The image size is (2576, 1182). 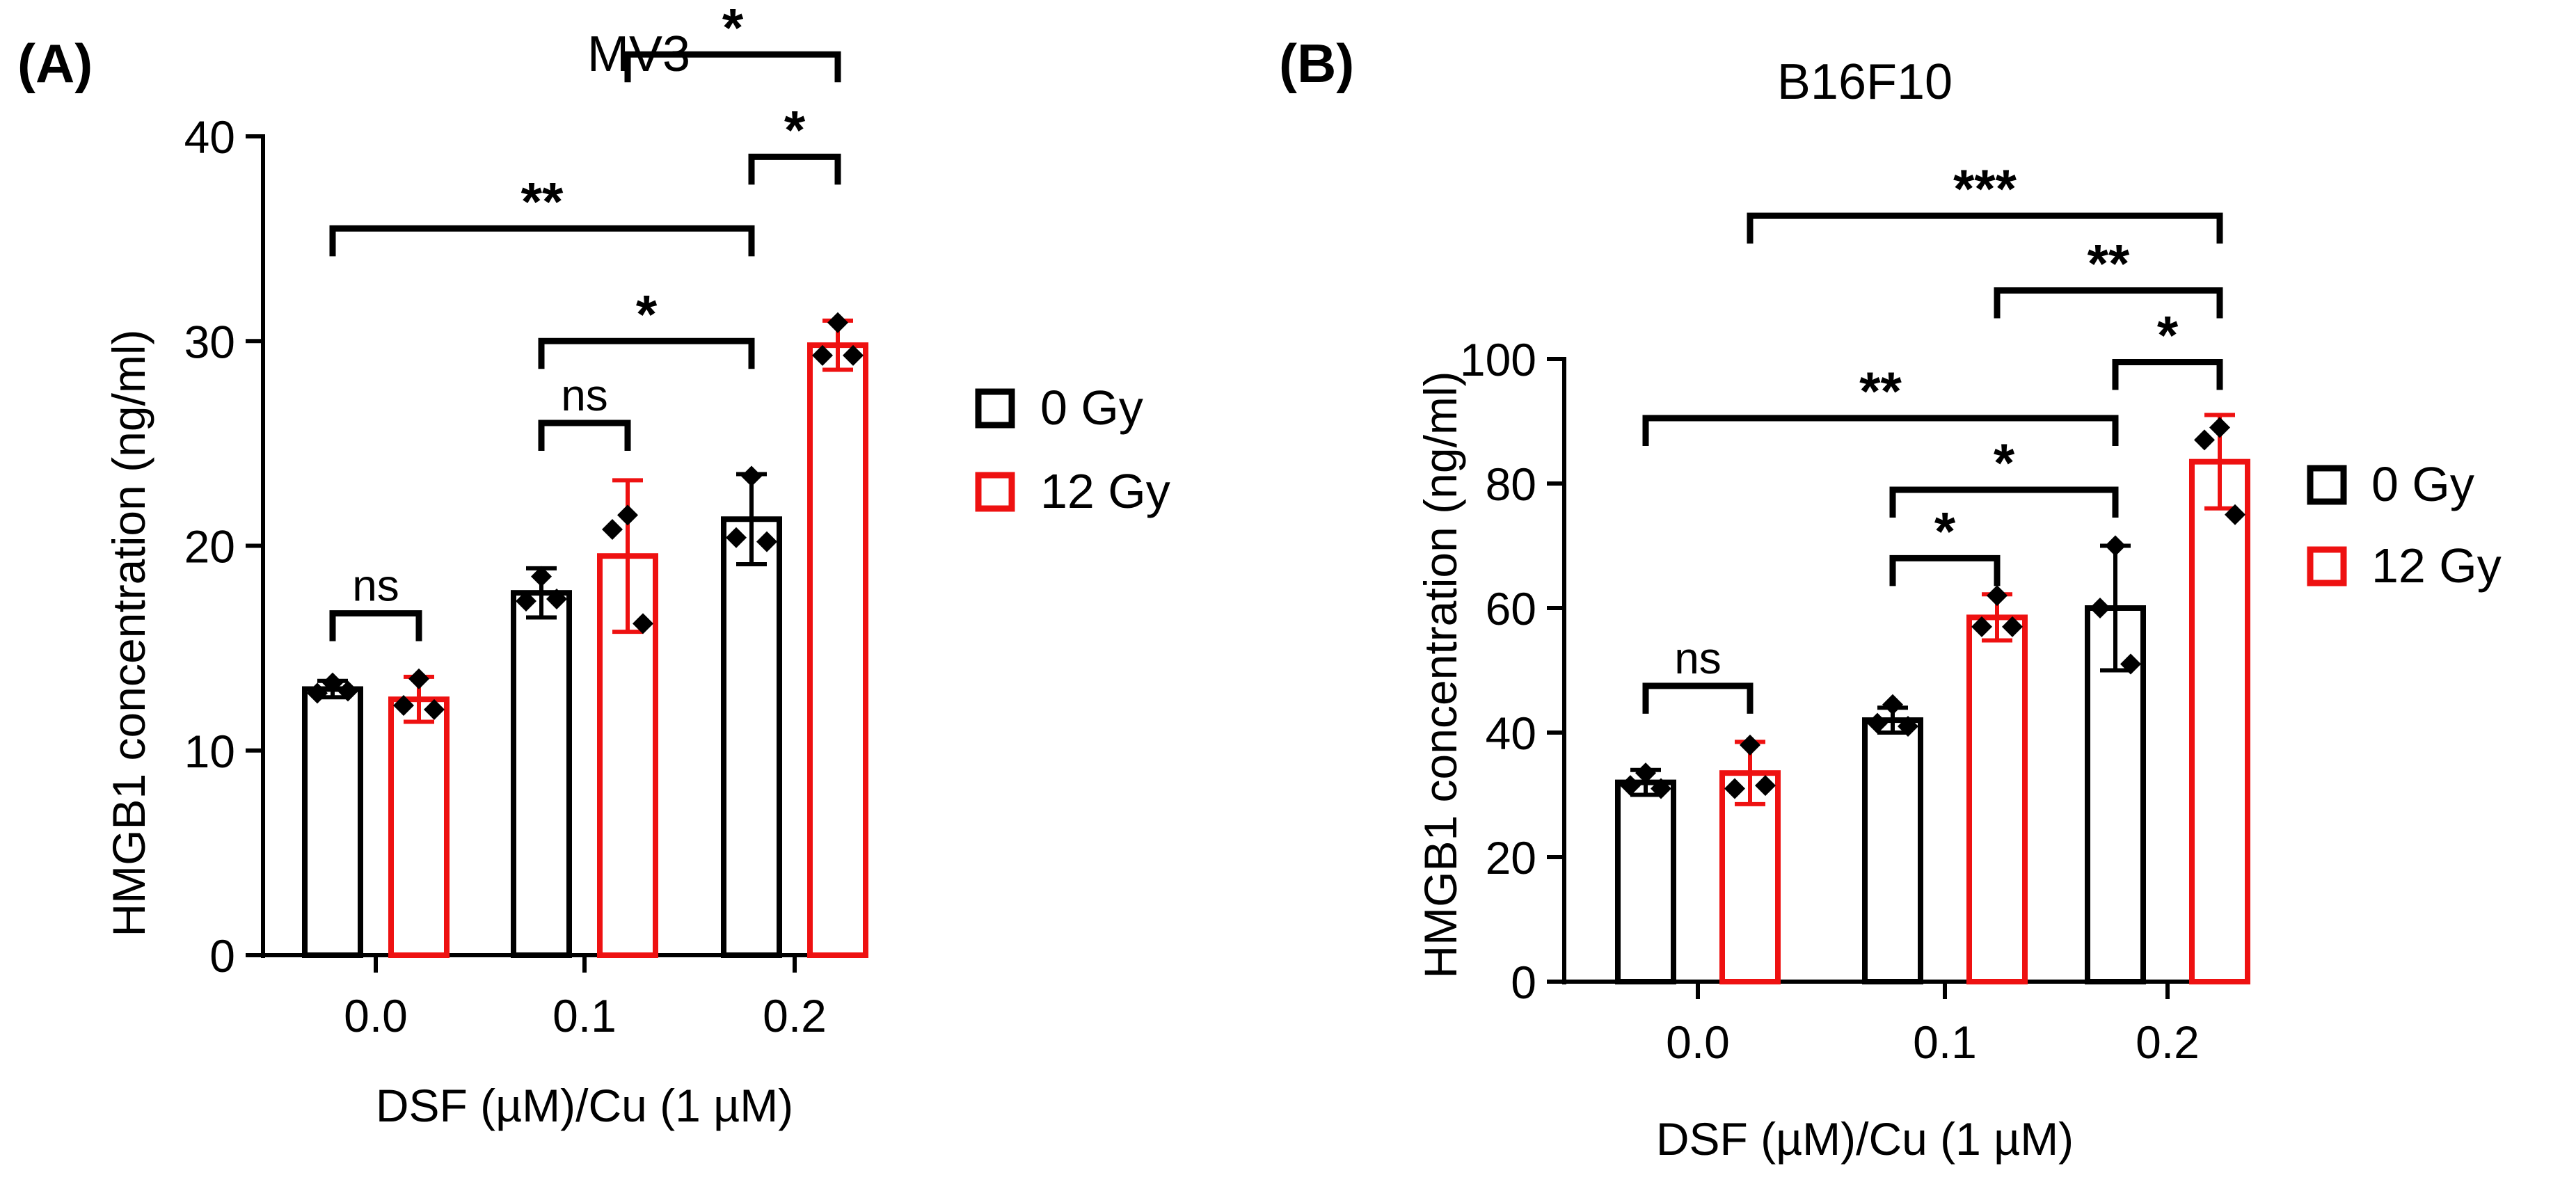 I want to click on y-tick-label-20: 20, so click(x=209, y=547).